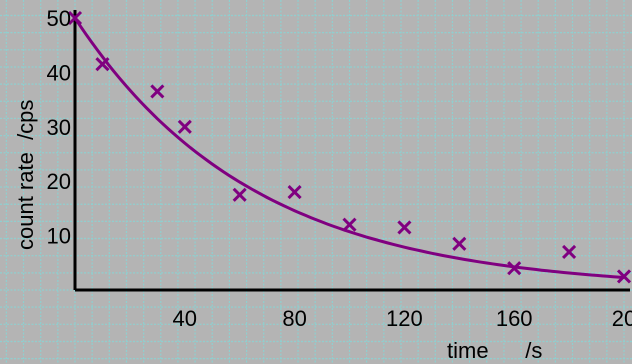  I want to click on x-tick-label: 40, so click(185, 318).